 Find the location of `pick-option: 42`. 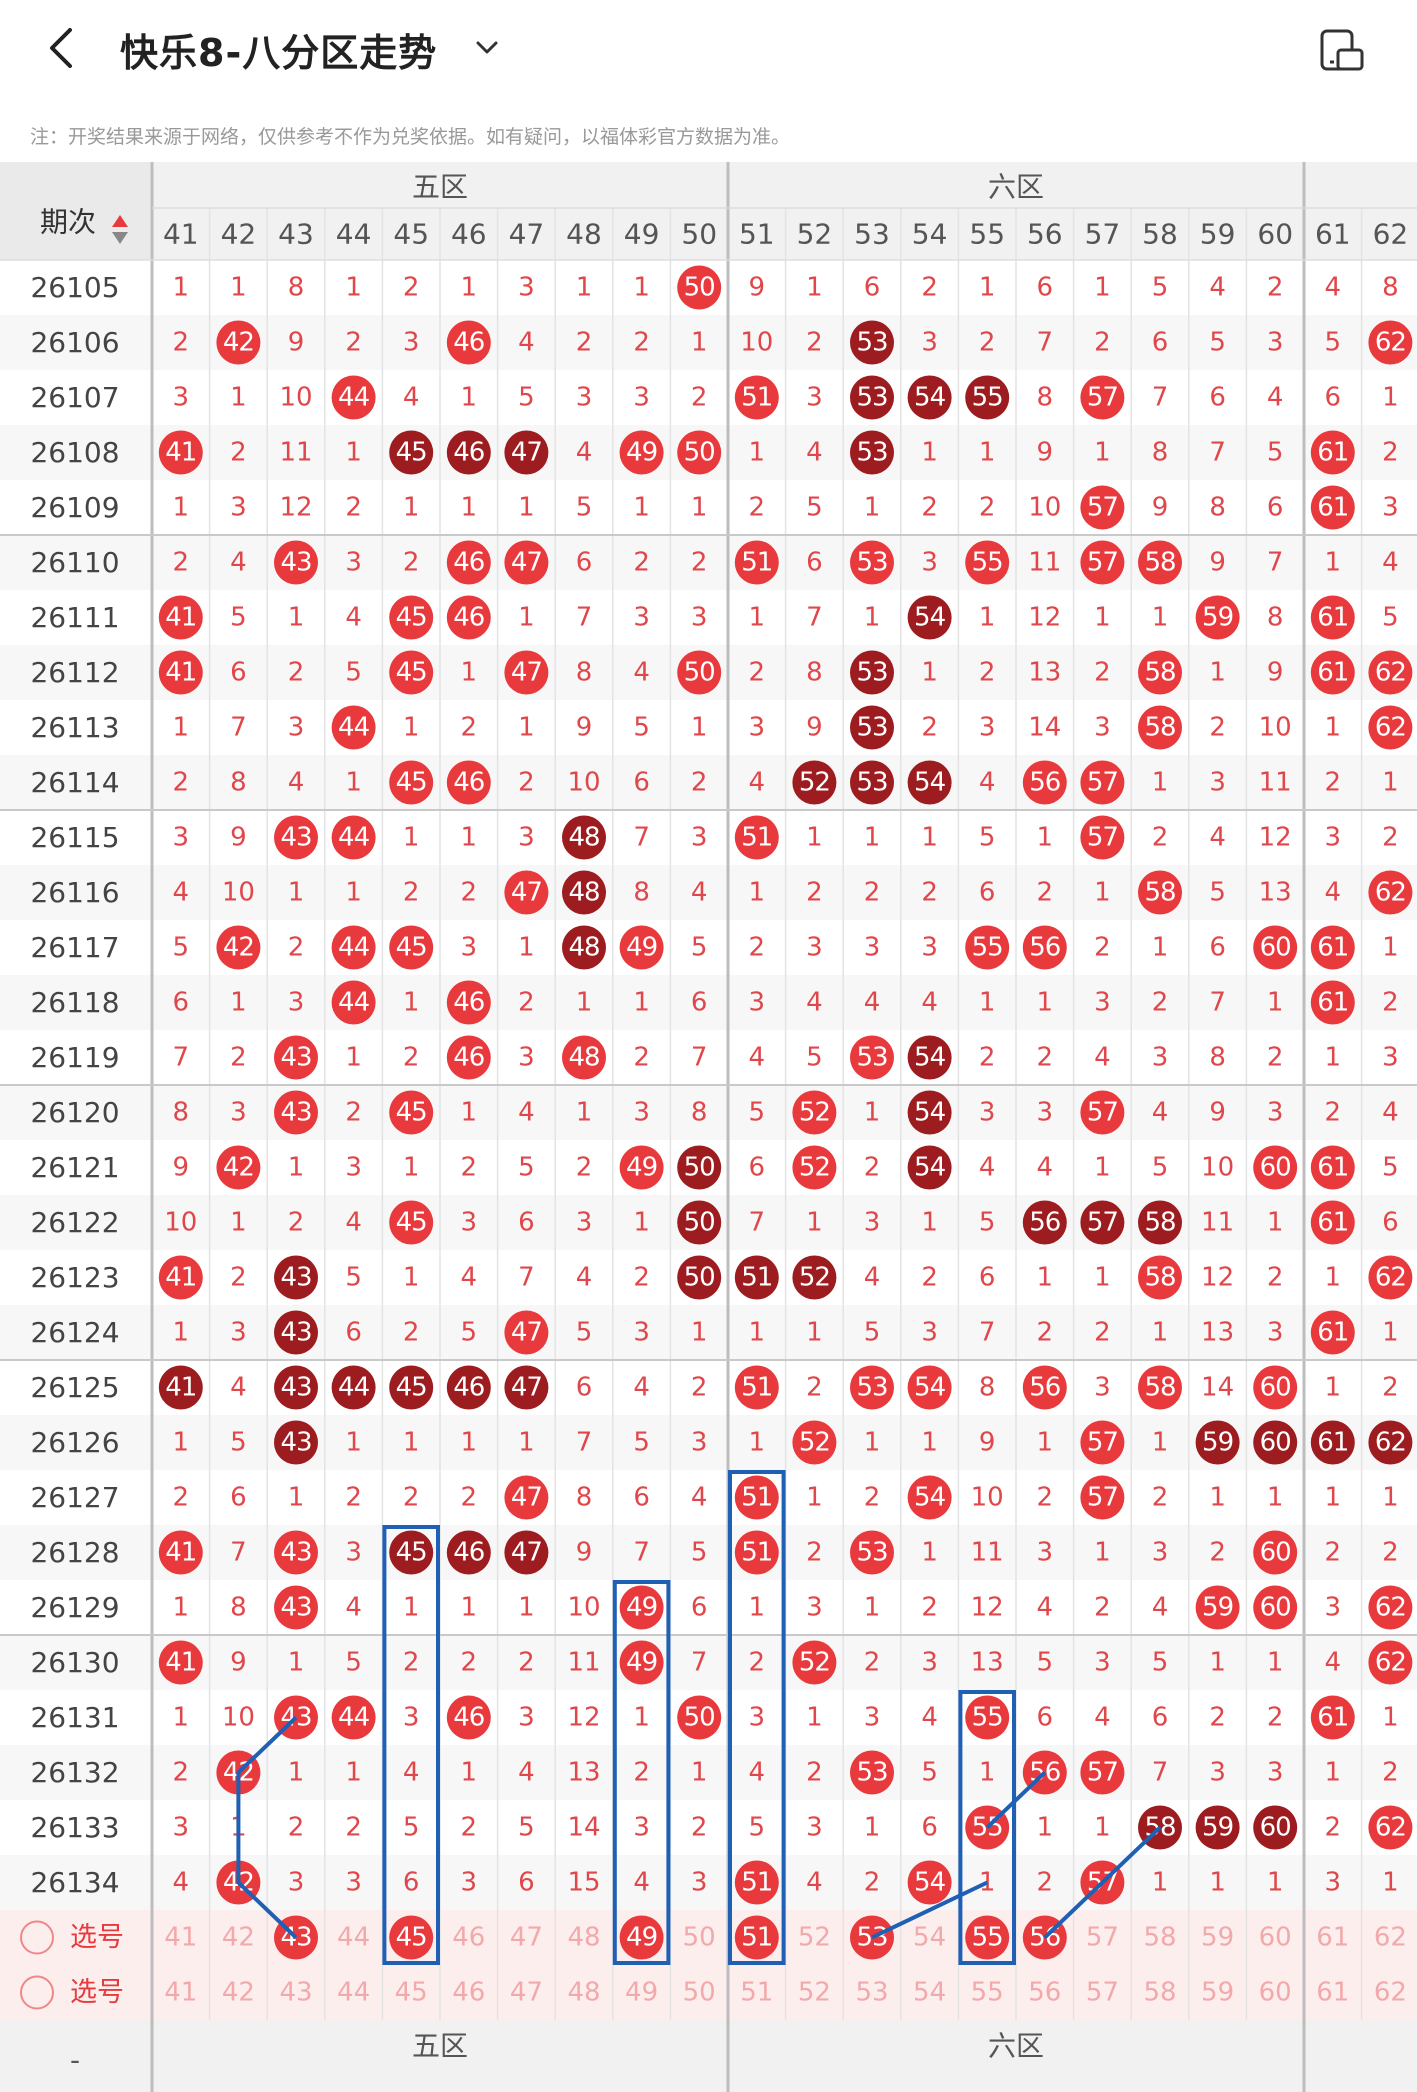

pick-option: 42 is located at coordinates (238, 1938).